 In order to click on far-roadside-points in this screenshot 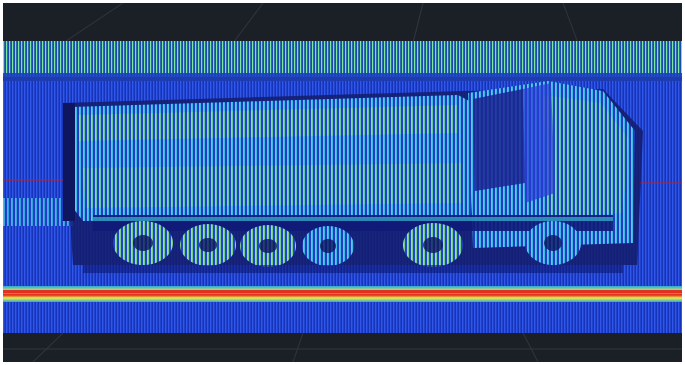, I will do `click(342, 59)`.